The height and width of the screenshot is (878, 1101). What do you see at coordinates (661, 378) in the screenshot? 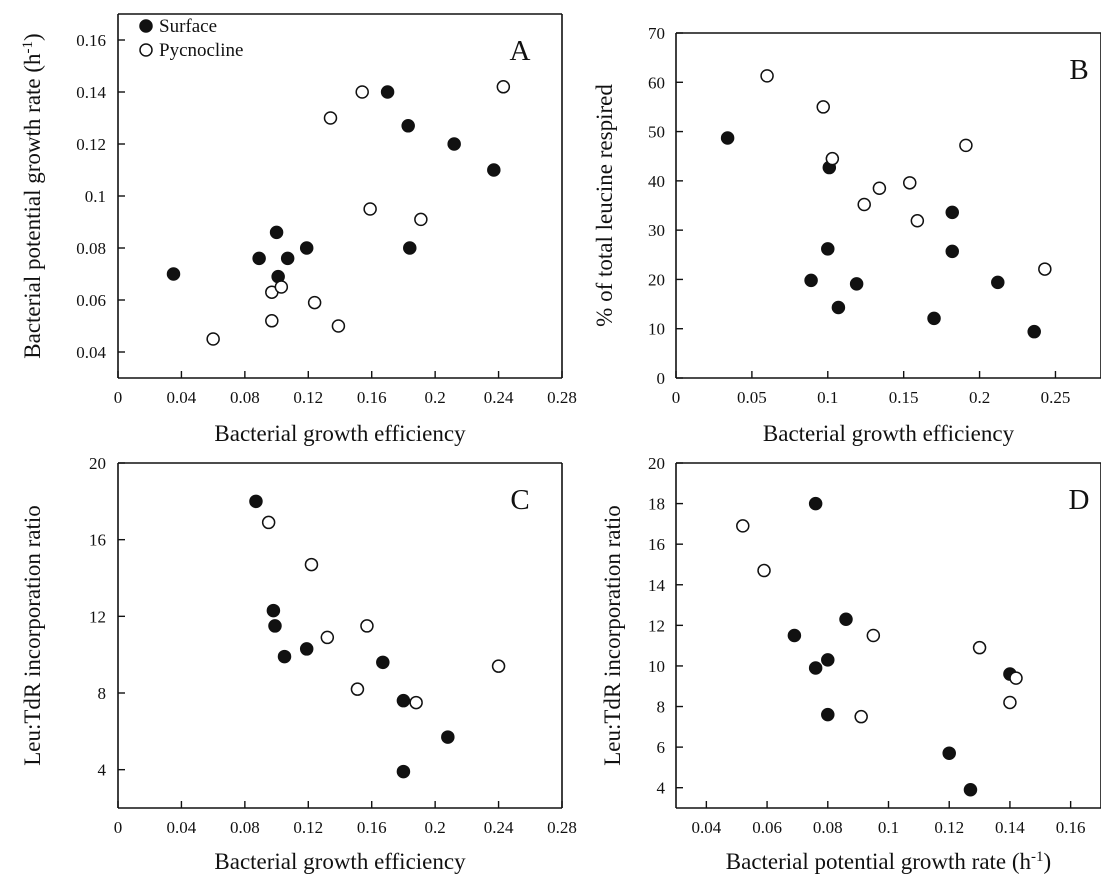
I see `y-tick-label: 0` at bounding box center [661, 378].